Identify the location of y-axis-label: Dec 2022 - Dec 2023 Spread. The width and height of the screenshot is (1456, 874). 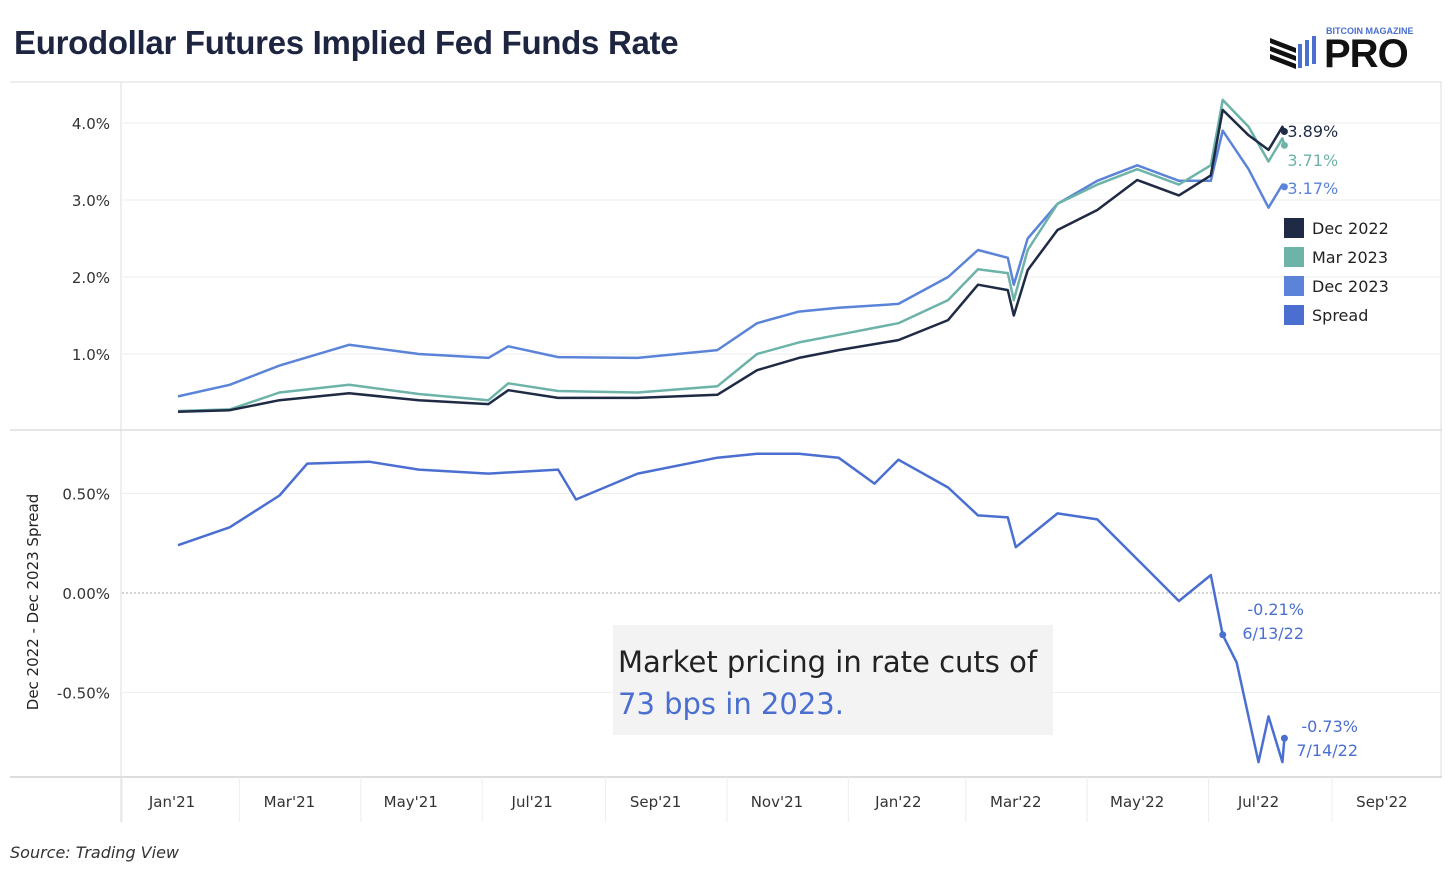
(33, 602).